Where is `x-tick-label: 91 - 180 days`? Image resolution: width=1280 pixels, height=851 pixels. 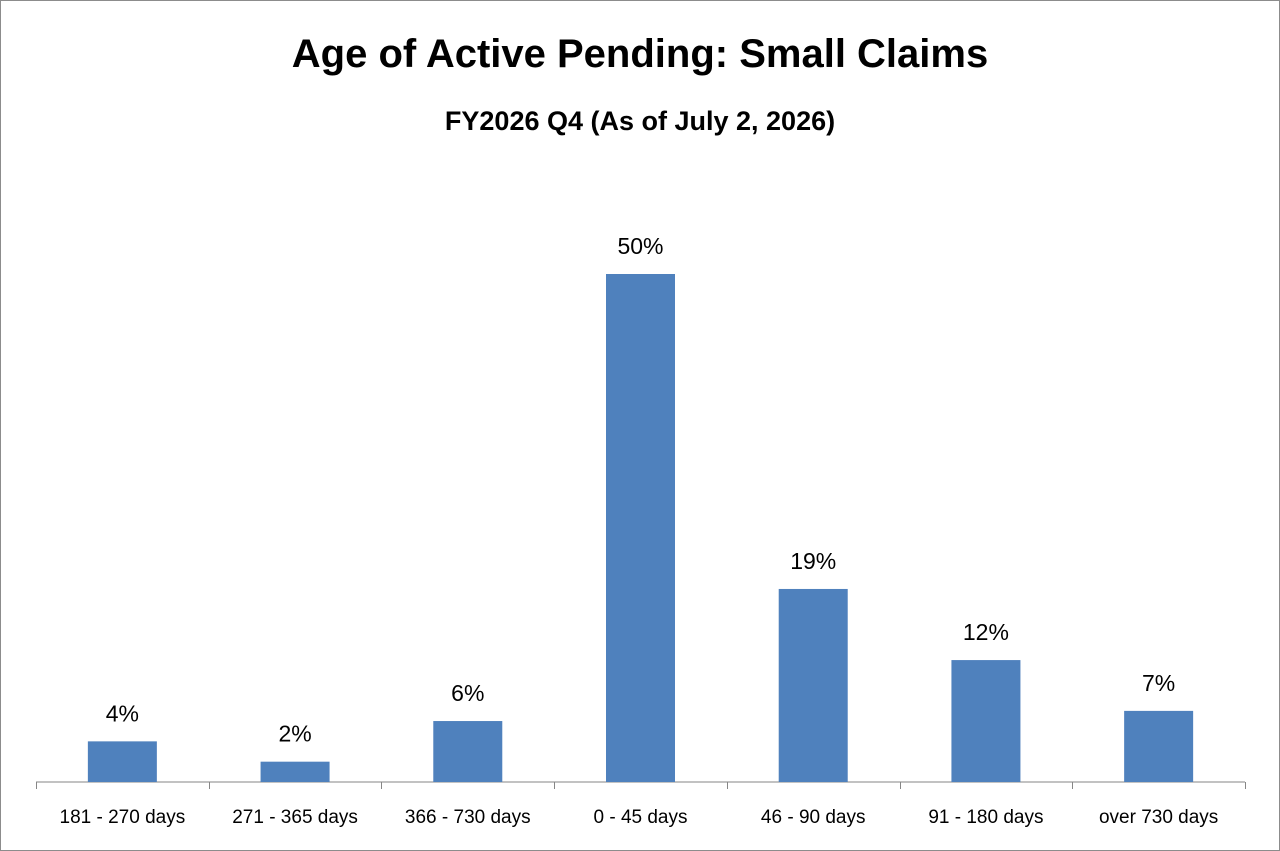 x-tick-label: 91 - 180 days is located at coordinates (985, 817).